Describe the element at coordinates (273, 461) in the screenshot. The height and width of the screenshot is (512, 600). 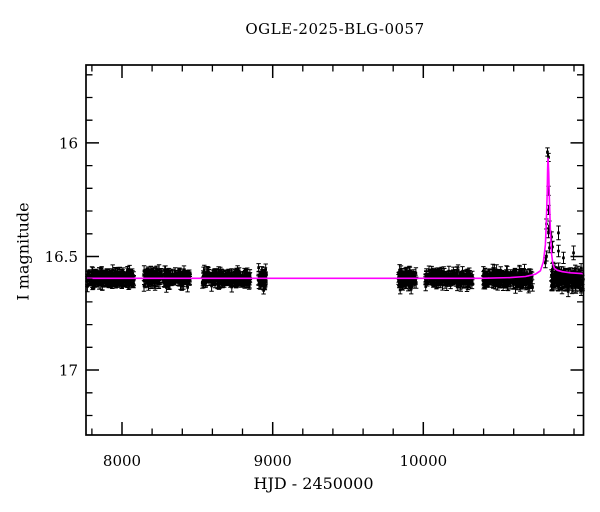
I see `x-tick-label: 9000` at that location.